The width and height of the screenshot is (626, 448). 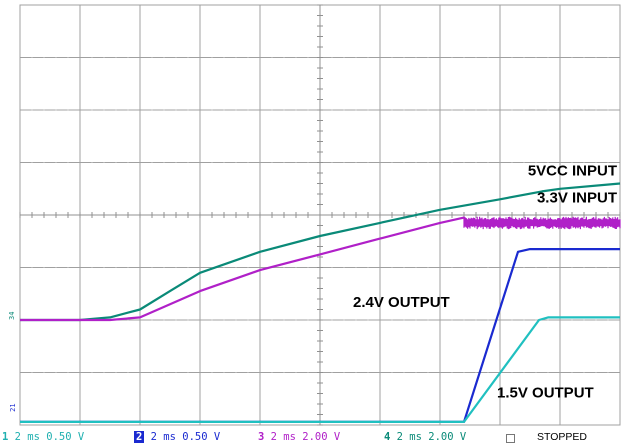 What do you see at coordinates (12, 316) in the screenshot?
I see `ground-marker: 34` at bounding box center [12, 316].